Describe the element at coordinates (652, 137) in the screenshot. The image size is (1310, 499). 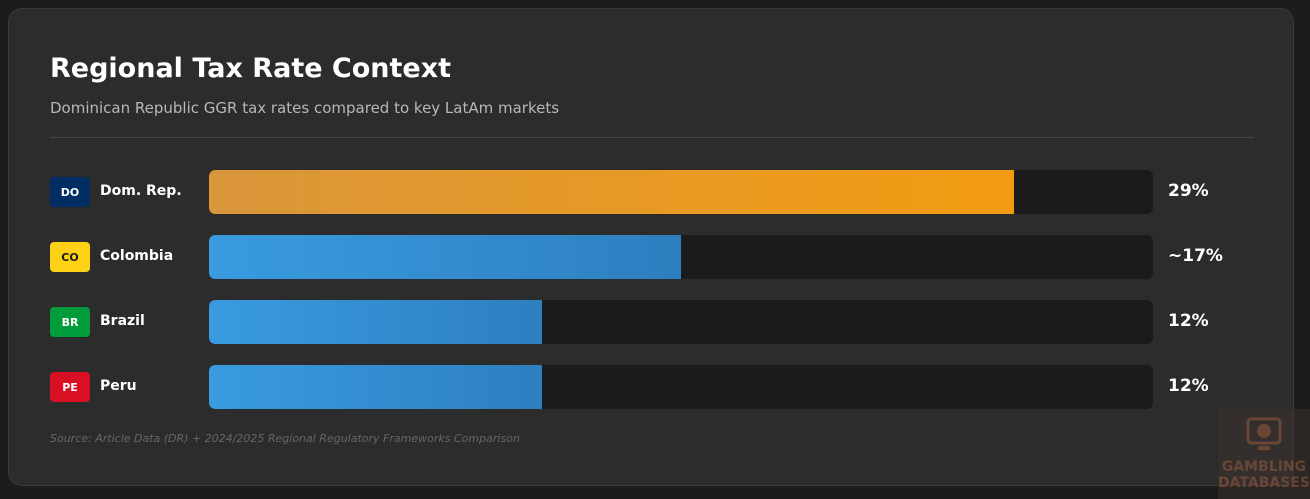
I see `divider` at that location.